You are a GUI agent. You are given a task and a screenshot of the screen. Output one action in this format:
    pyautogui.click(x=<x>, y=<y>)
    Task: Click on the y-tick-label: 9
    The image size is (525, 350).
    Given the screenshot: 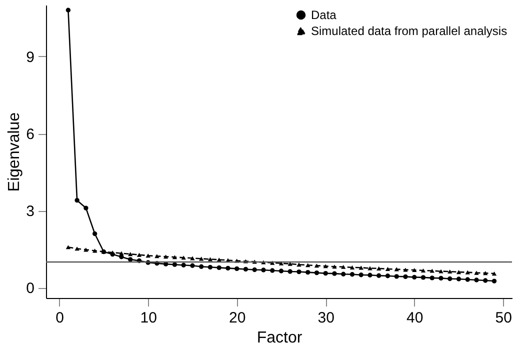 What is the action you would take?
    pyautogui.click(x=30, y=57)
    